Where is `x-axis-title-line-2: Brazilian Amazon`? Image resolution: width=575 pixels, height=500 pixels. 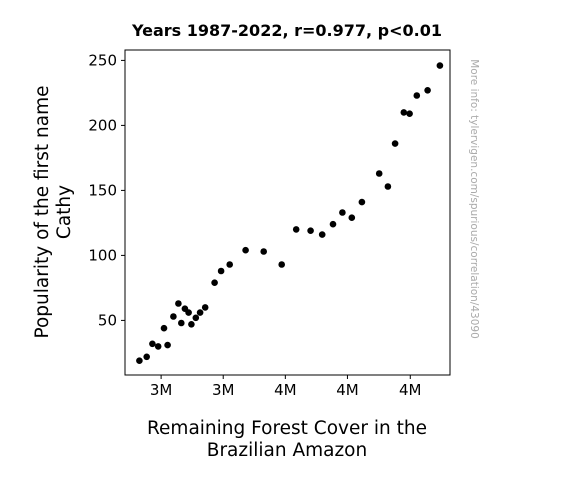
x-axis-title-line-2: Brazilian Amazon is located at coordinates (287, 450).